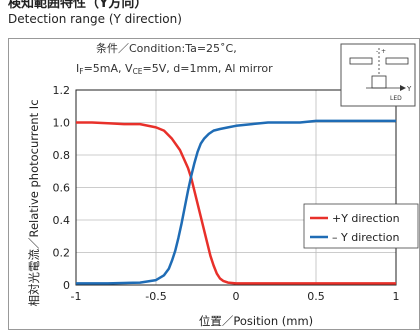 The image size is (420, 334). Describe the element at coordinates (62, 155) in the screenshot. I see `y-tick-label: 0.8` at that location.